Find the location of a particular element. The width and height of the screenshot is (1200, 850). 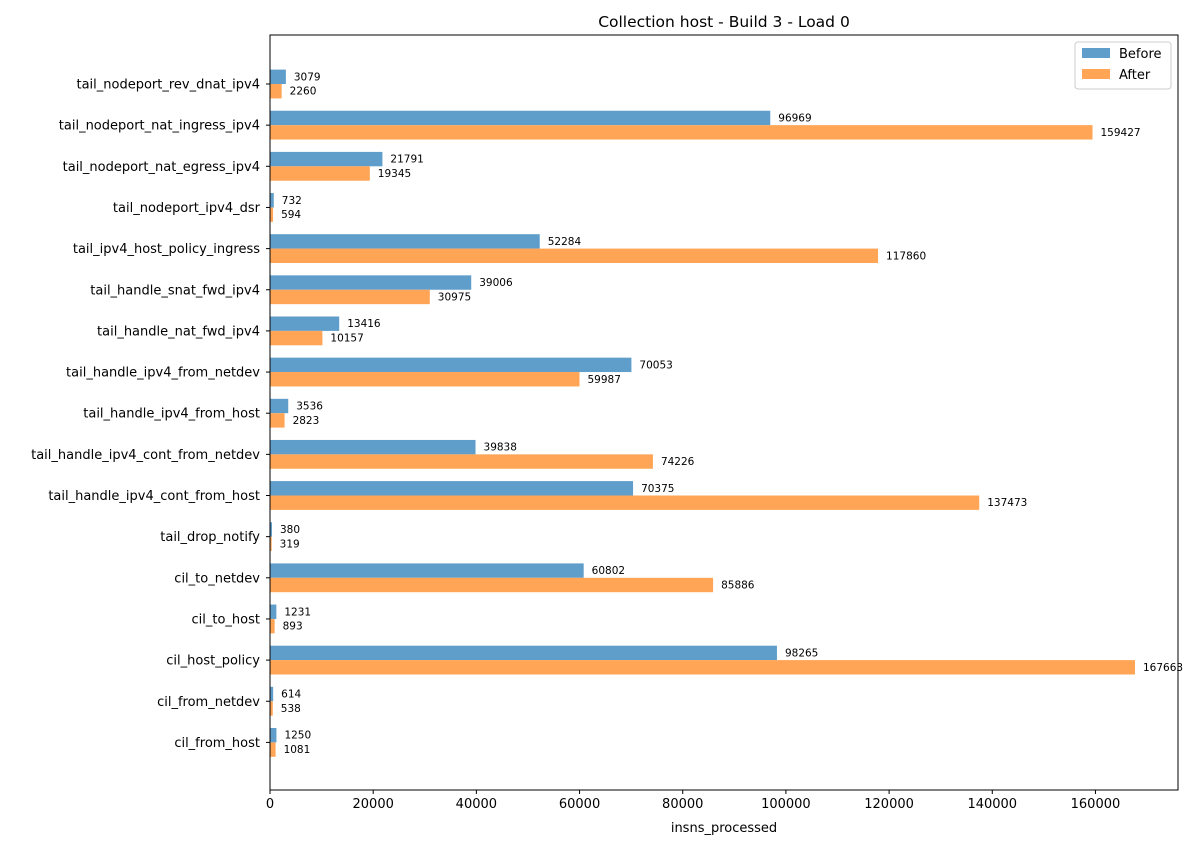

x-tick-label-80000: 80000 is located at coordinates (682, 804).